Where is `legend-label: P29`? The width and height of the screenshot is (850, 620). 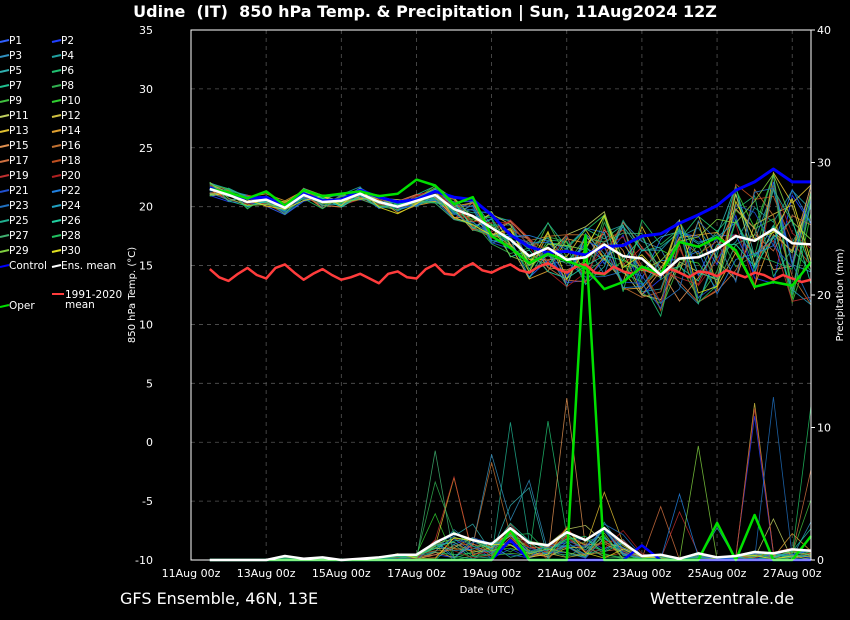 legend-label: P29 is located at coordinates (19, 251).